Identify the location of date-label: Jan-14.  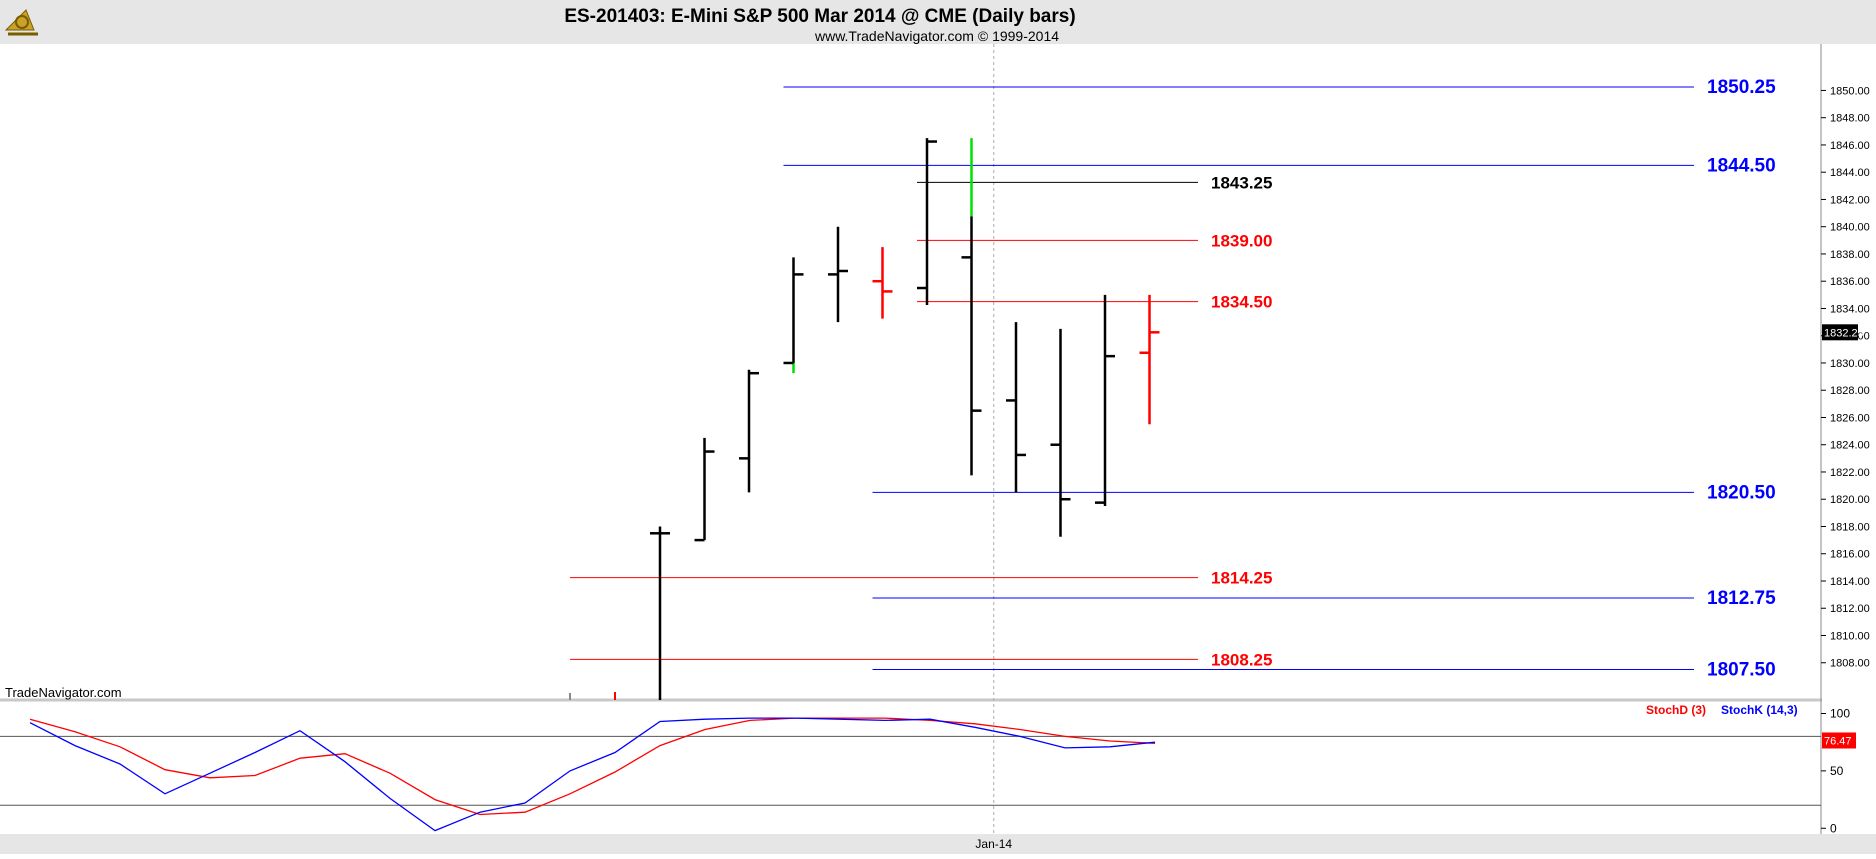
(993, 844).